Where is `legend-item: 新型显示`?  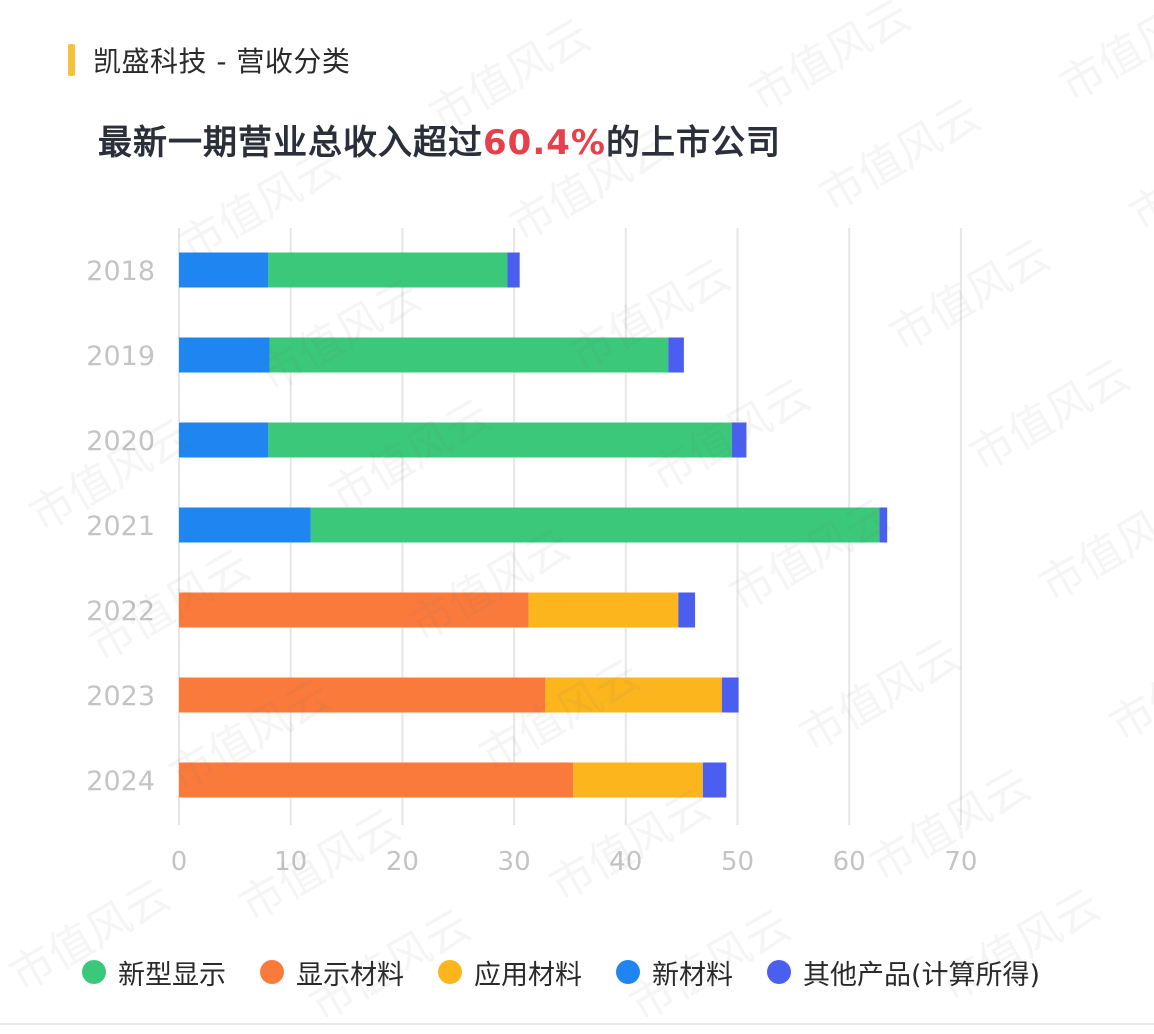
legend-item: 新型显示 is located at coordinates (154, 972).